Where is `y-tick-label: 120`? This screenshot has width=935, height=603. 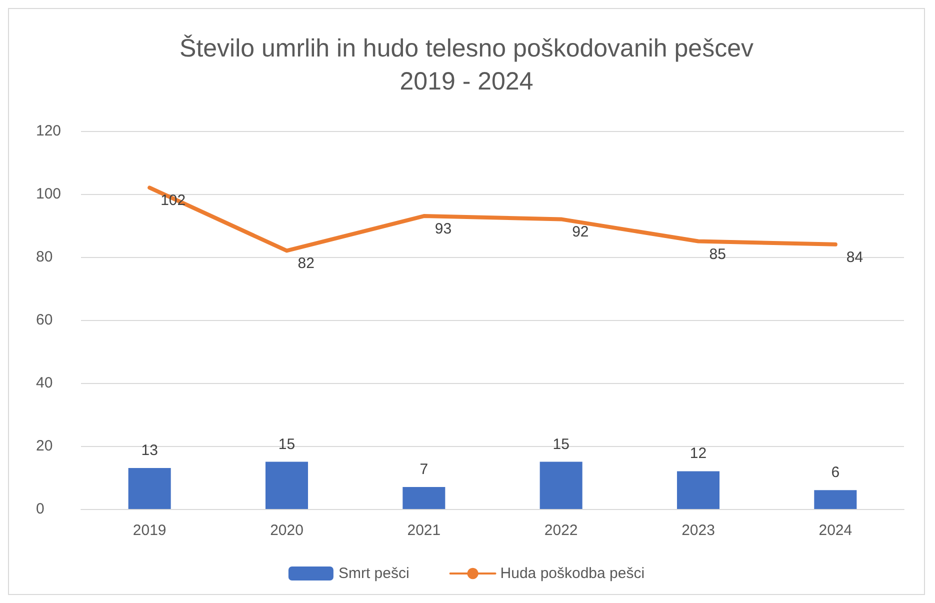
y-tick-label: 120 is located at coordinates (49, 131).